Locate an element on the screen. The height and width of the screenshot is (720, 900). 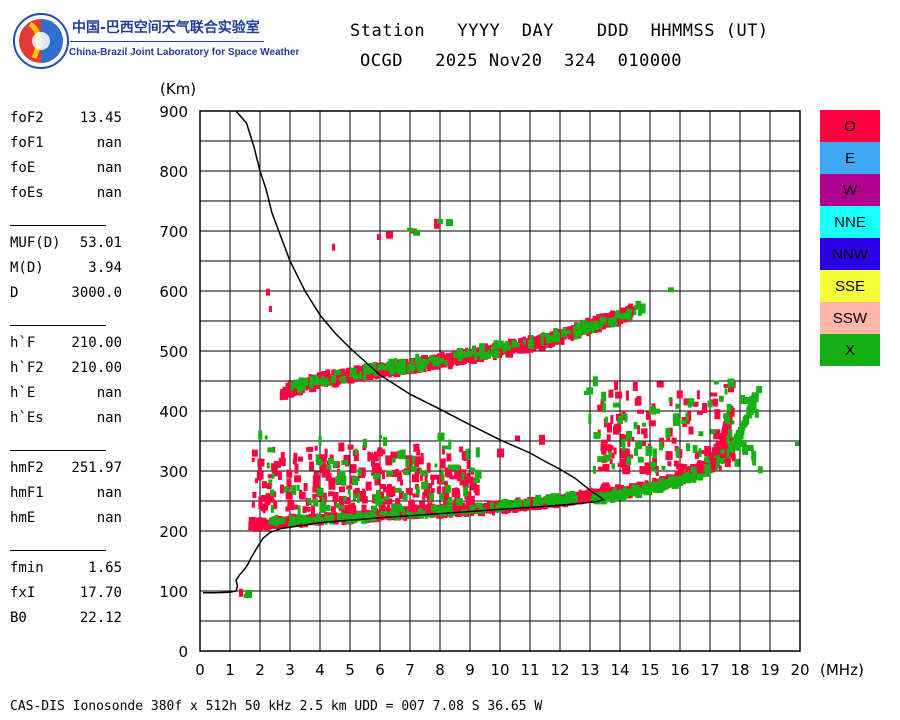
legend-label-w: W is located at coordinates (850, 190).